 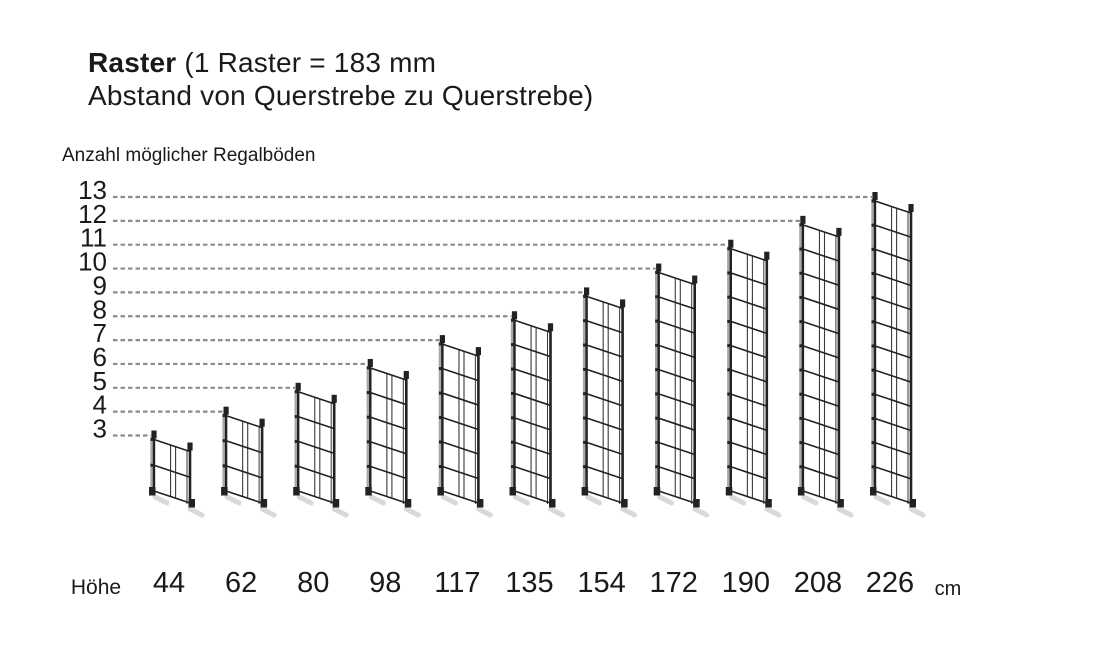 I want to click on hoehe-value-98: 98, so click(x=385, y=583).